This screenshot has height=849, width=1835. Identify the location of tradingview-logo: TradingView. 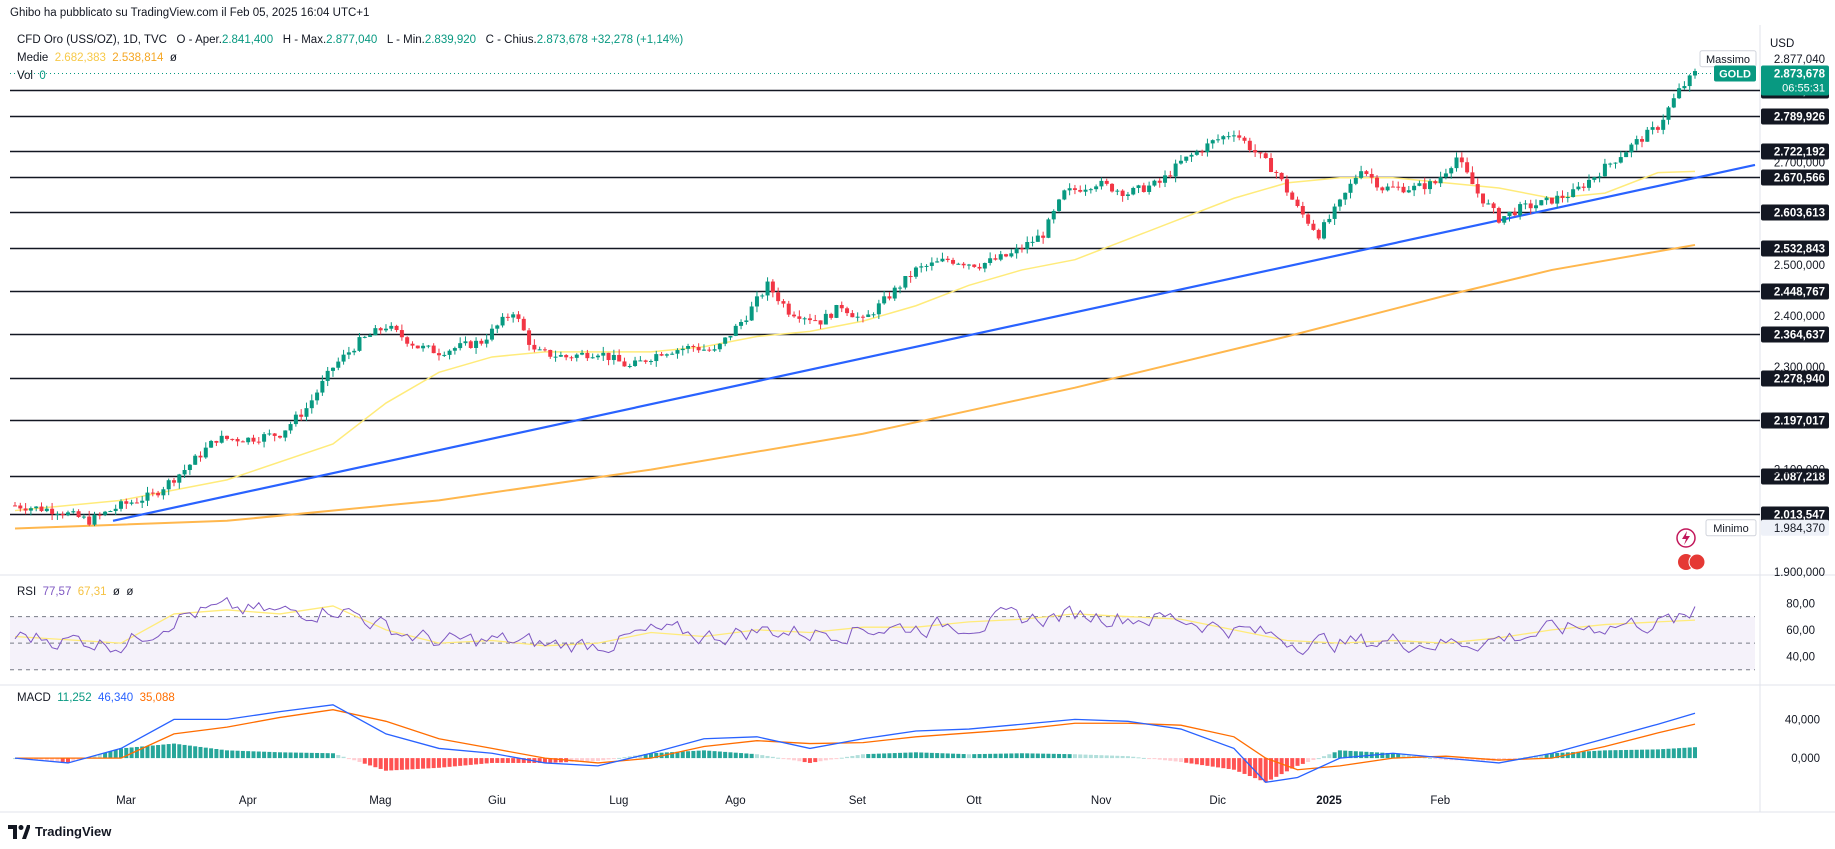
(59, 831).